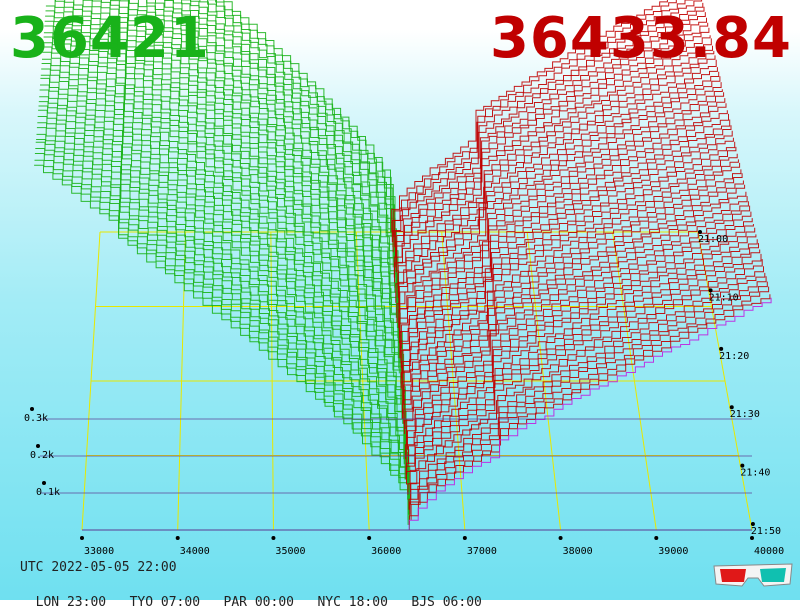 This screenshot has height=610, width=800. I want to click on market-city: TYO, so click(141, 602).